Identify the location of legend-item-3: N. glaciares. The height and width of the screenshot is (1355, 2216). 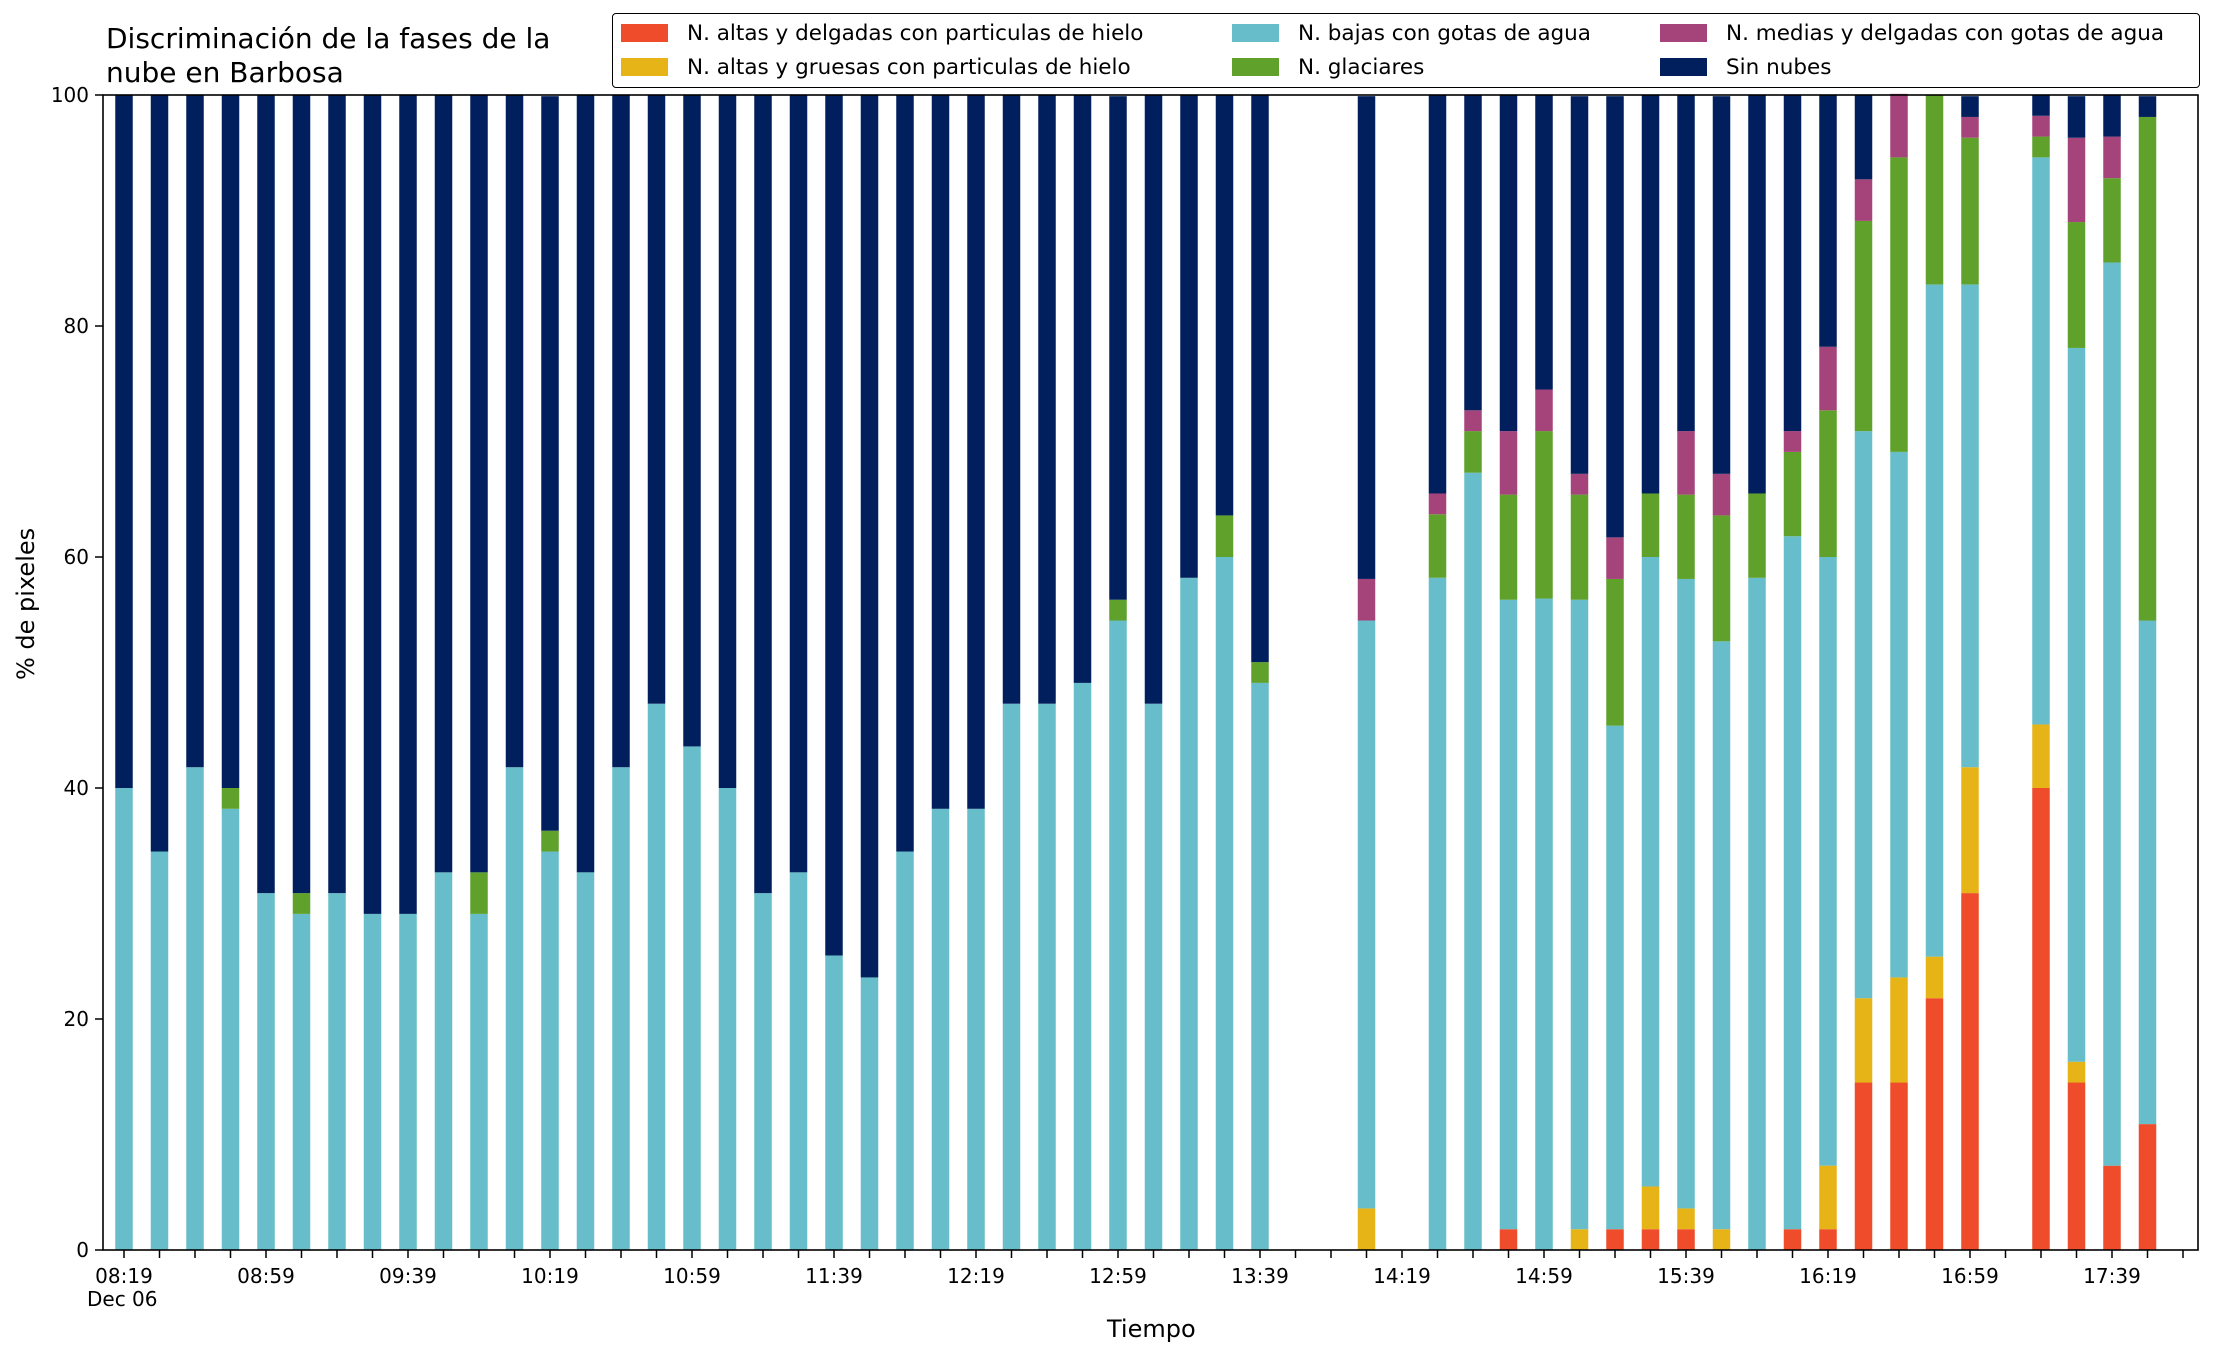
(1446, 67).